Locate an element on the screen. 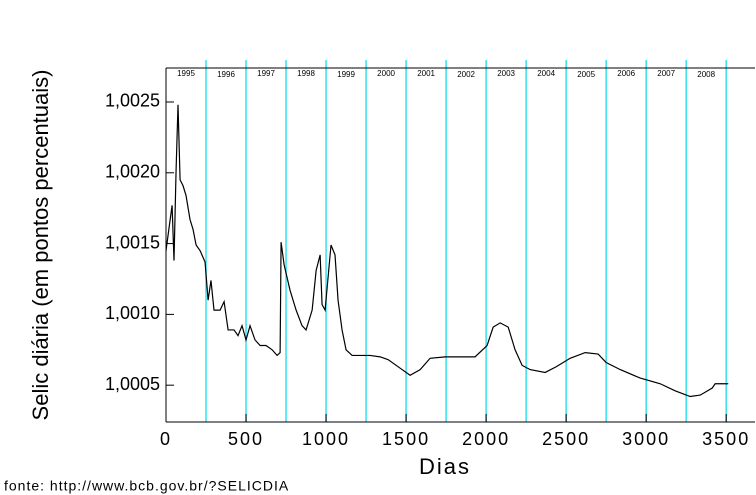 The image size is (756, 495). year-label: 1996 is located at coordinates (226, 74).